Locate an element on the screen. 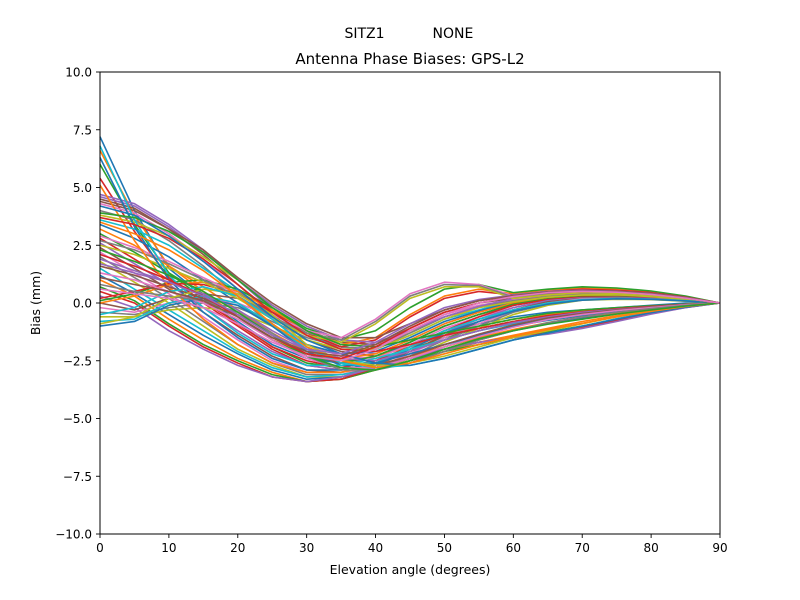  suptitle-antenna: NONE is located at coordinates (453, 34).